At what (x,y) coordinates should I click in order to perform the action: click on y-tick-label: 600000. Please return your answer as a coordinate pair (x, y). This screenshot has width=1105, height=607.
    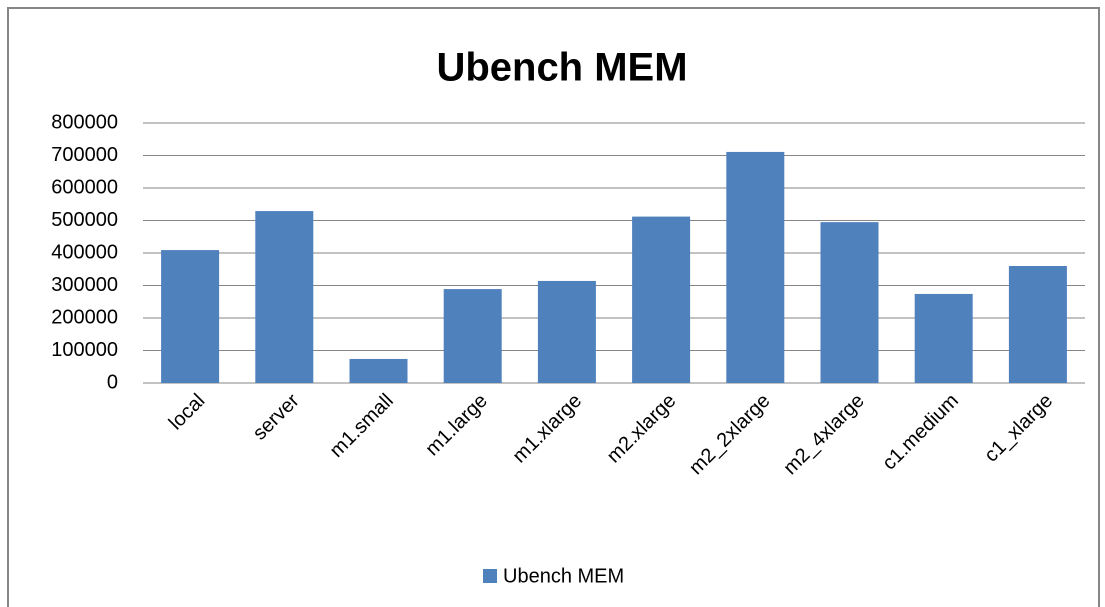
    Looking at the image, I should click on (84, 187).